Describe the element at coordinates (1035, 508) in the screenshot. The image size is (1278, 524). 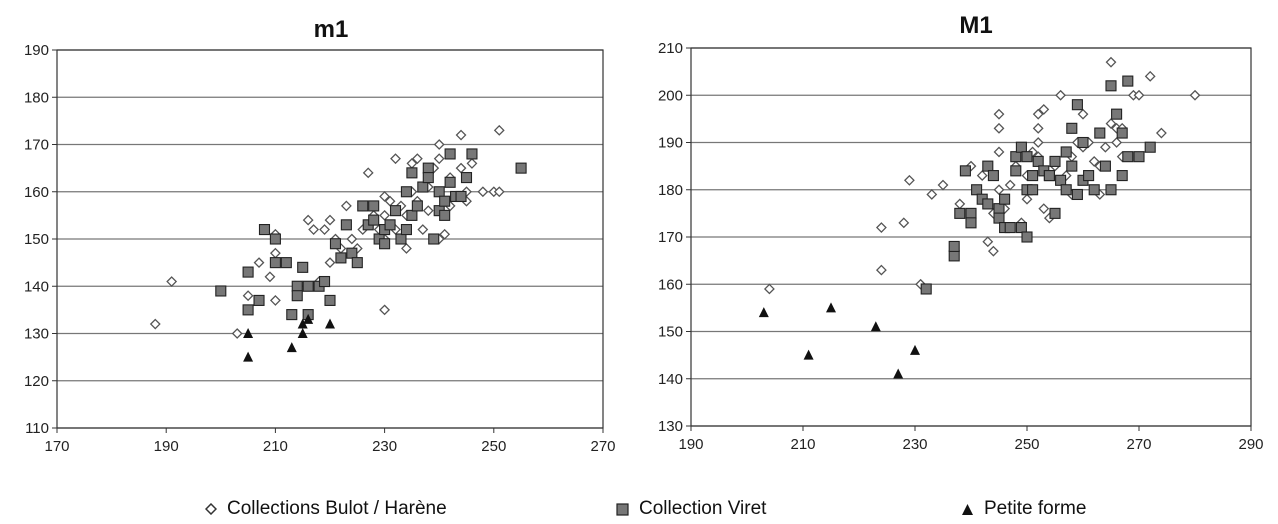
I see `legend-label: Petite forme` at that location.